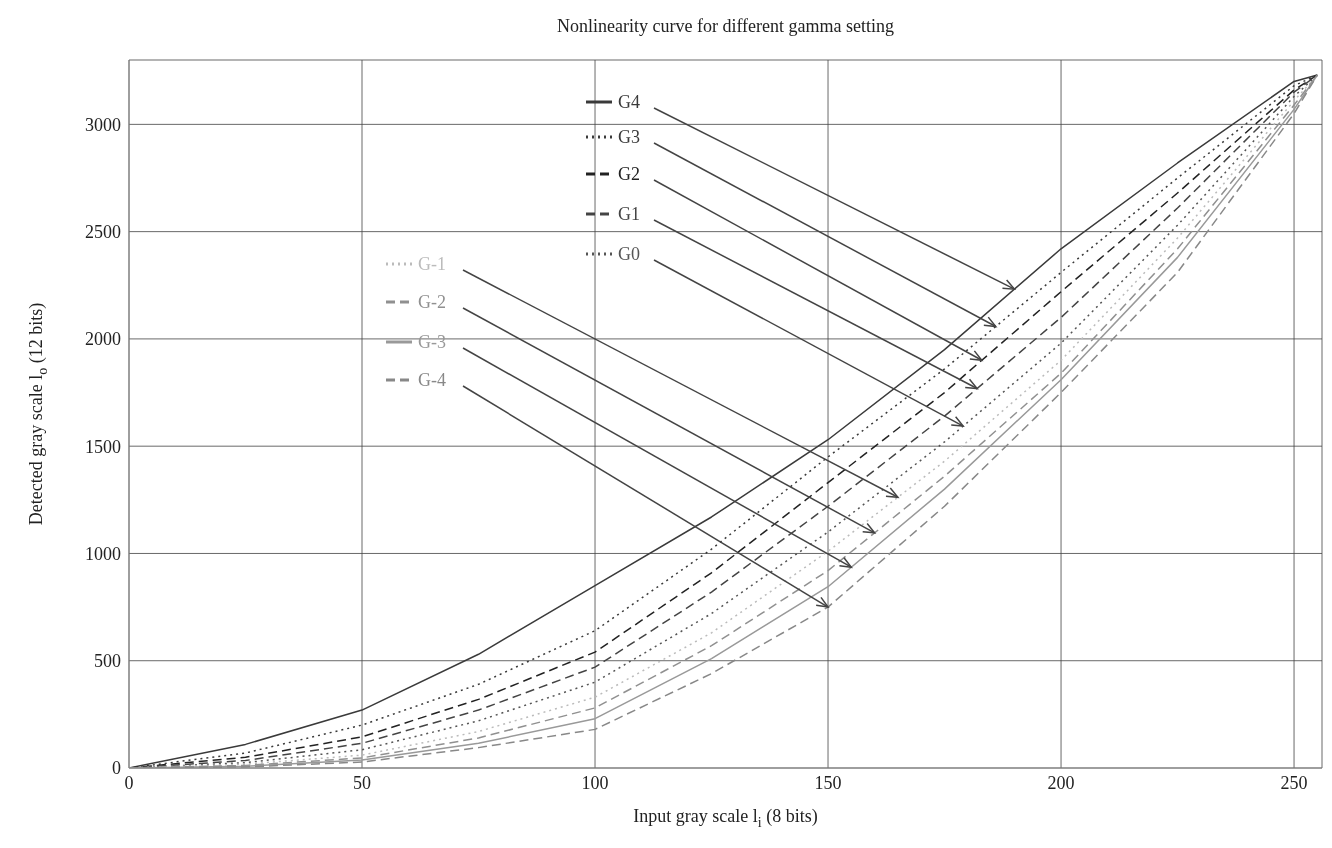 The width and height of the screenshot is (1332, 848). What do you see at coordinates (116, 768) in the screenshot?
I see `y-tick-label: 0` at bounding box center [116, 768].